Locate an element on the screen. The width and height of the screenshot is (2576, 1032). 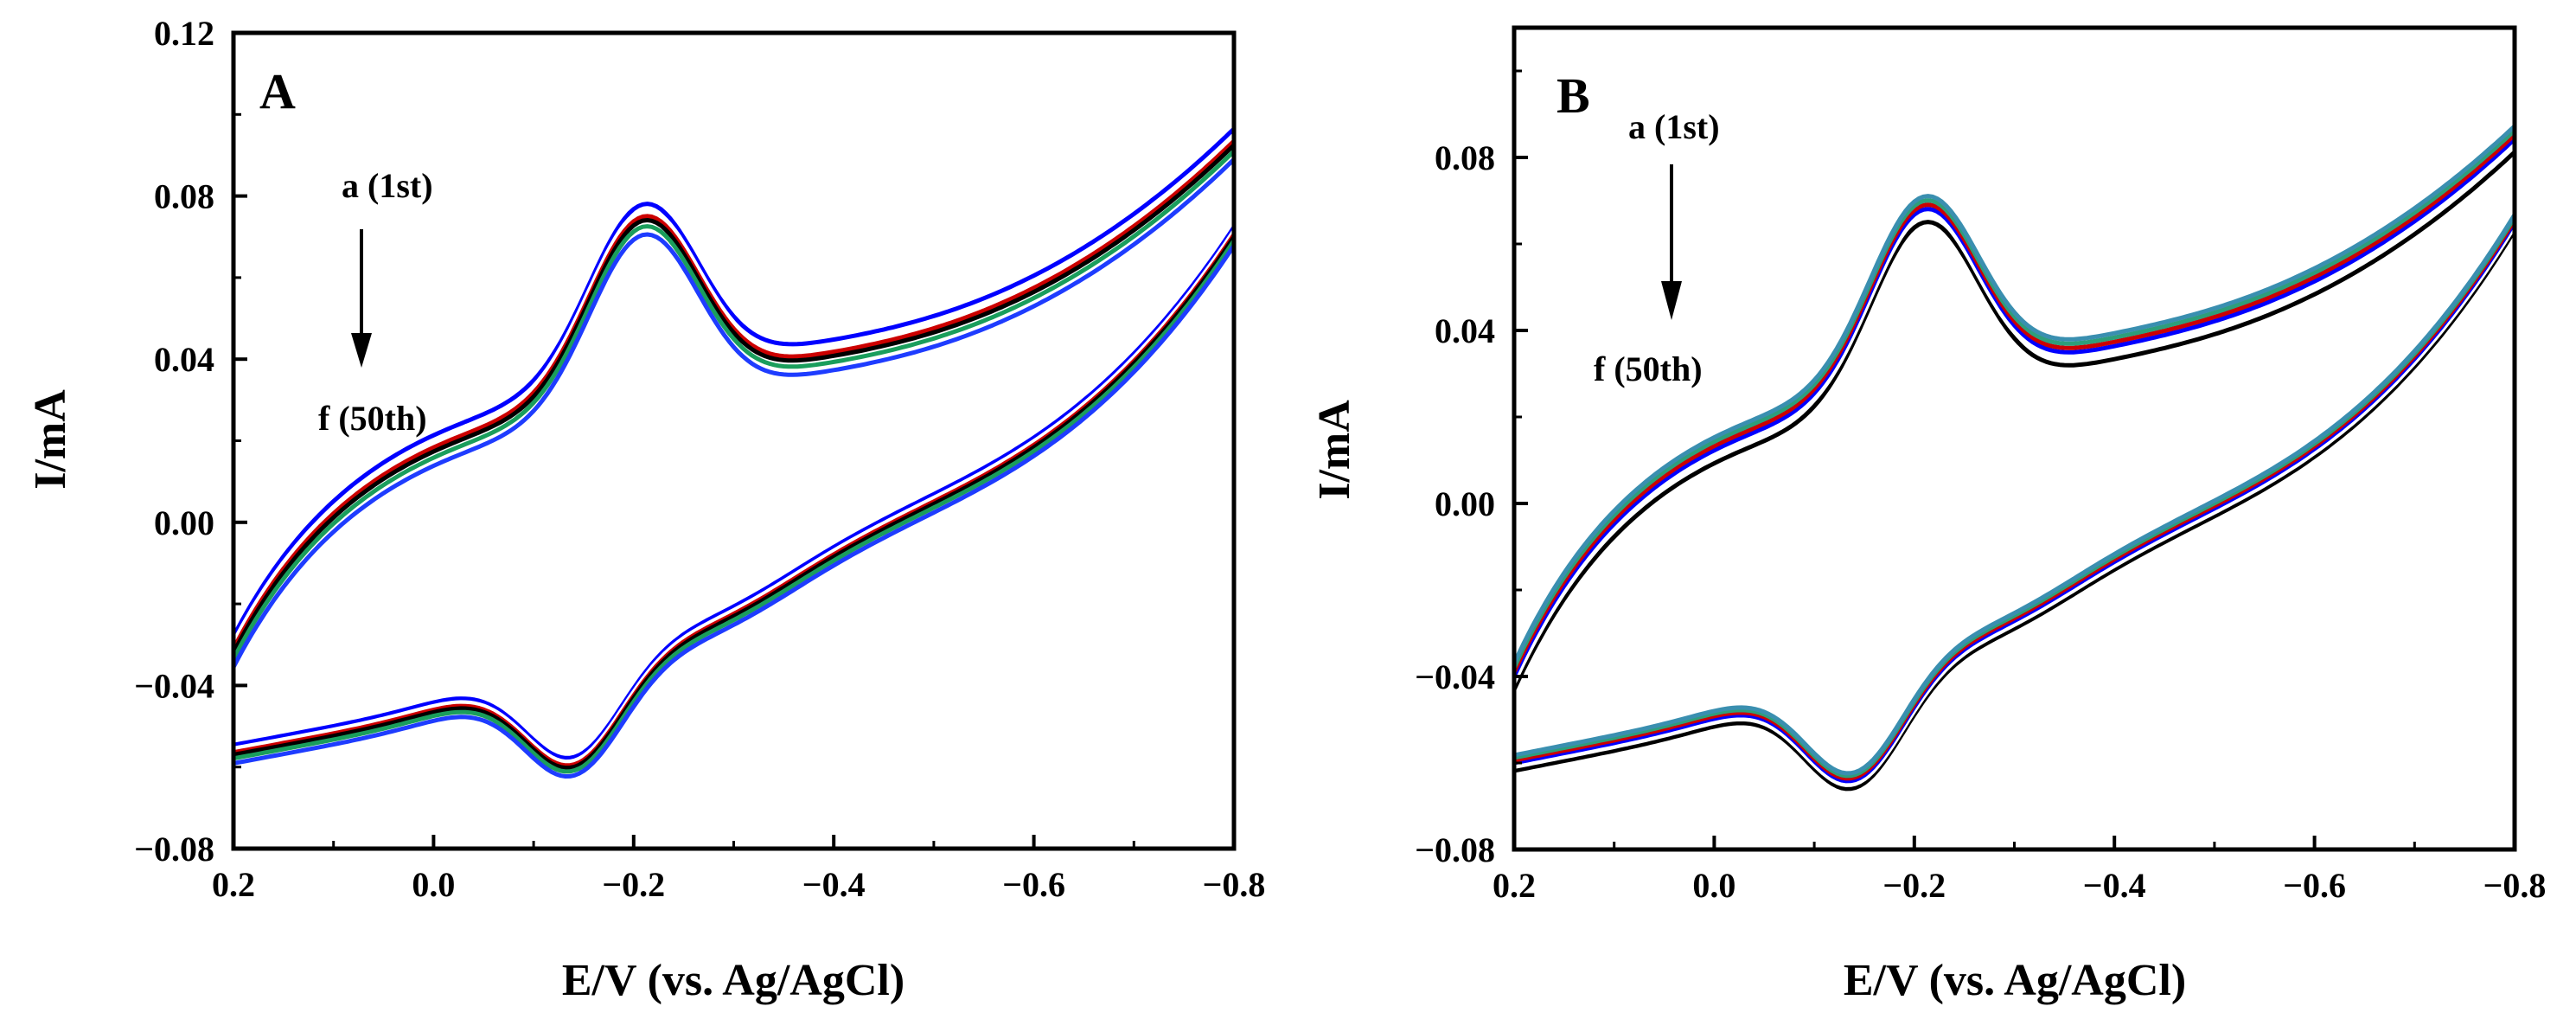
panel-a-x-tick-label: −0.2 is located at coordinates (633, 884).